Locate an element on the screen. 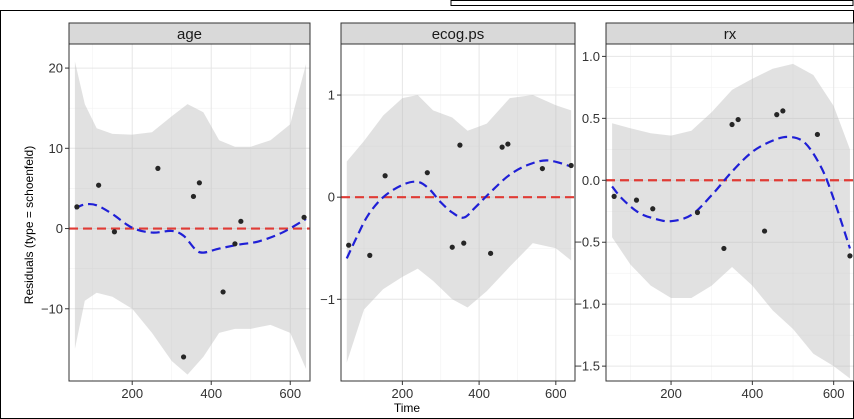  y-axis-title: Residuals (type = schoenfeld) is located at coordinates (29, 225).